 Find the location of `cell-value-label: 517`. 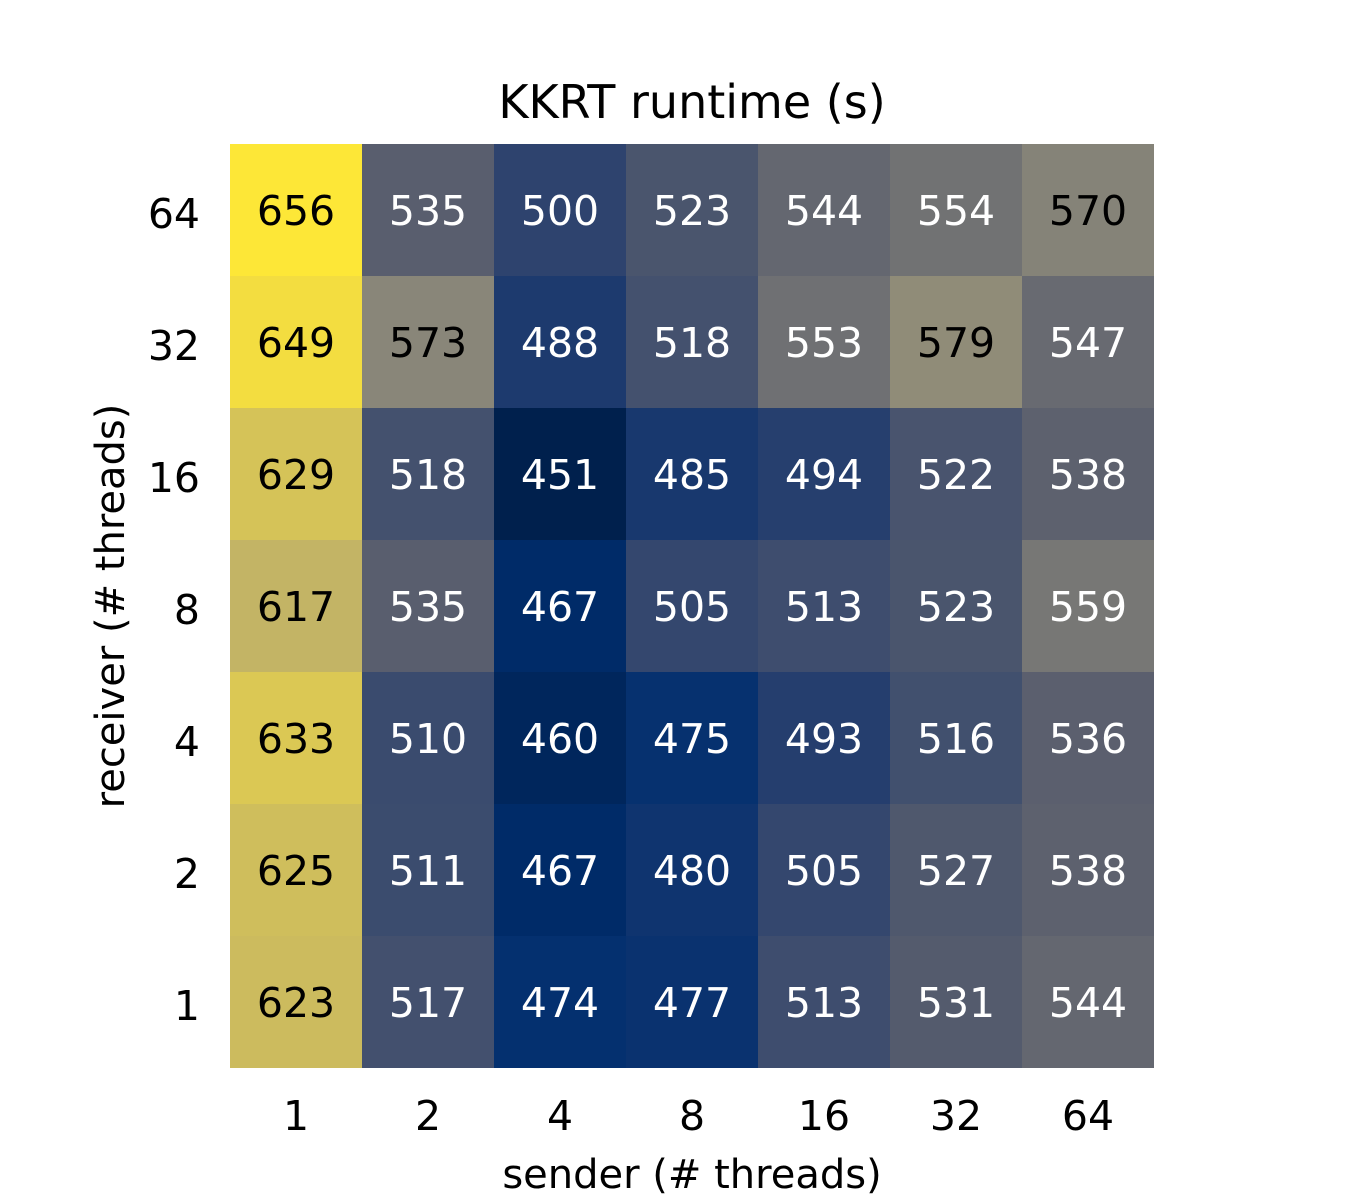

cell-value-label: 517 is located at coordinates (428, 1003).